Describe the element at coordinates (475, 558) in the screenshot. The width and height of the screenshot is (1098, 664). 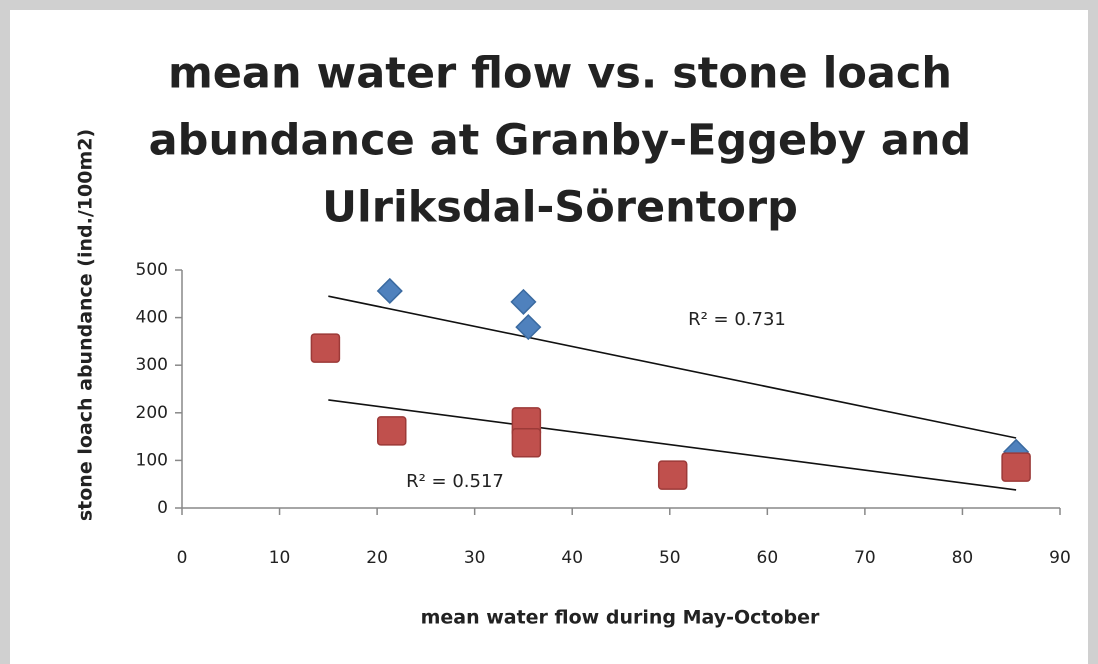
I see `x-tick-label: 30` at that location.